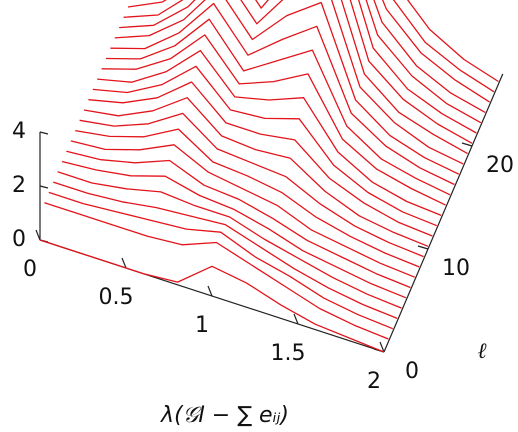  Describe the element at coordinates (202, 325) in the screenshot. I see `x-tick-label: 1` at that location.